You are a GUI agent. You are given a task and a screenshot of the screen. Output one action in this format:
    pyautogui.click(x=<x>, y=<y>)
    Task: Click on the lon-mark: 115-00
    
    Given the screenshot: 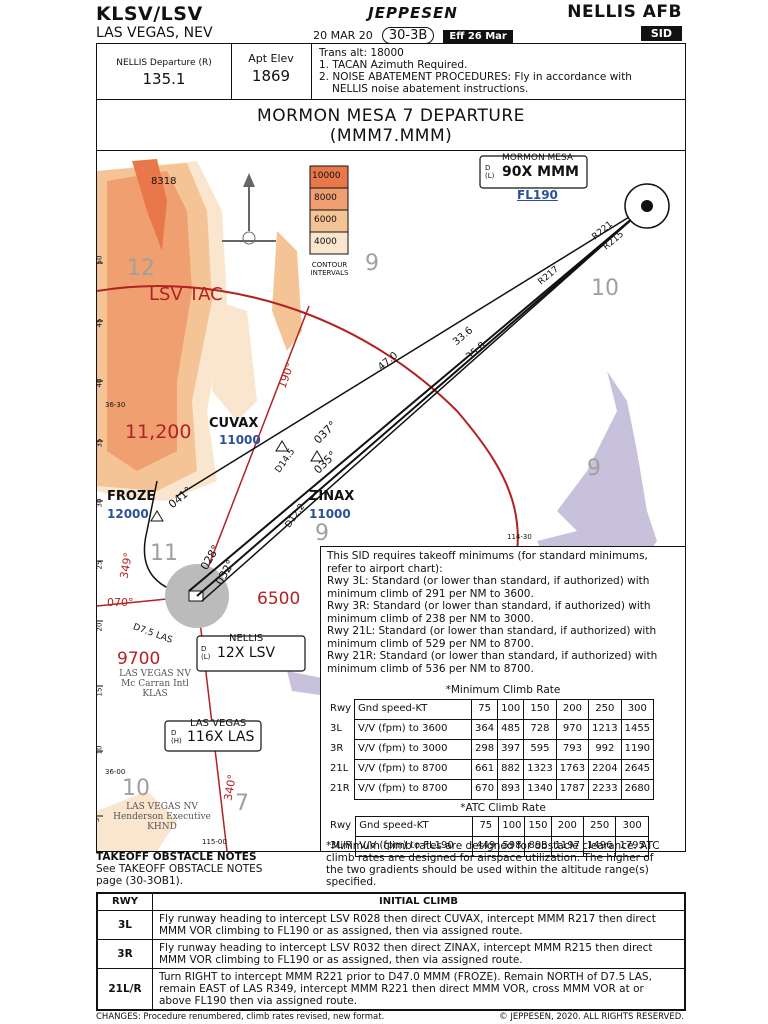 What is the action you would take?
    pyautogui.click(x=214, y=842)
    